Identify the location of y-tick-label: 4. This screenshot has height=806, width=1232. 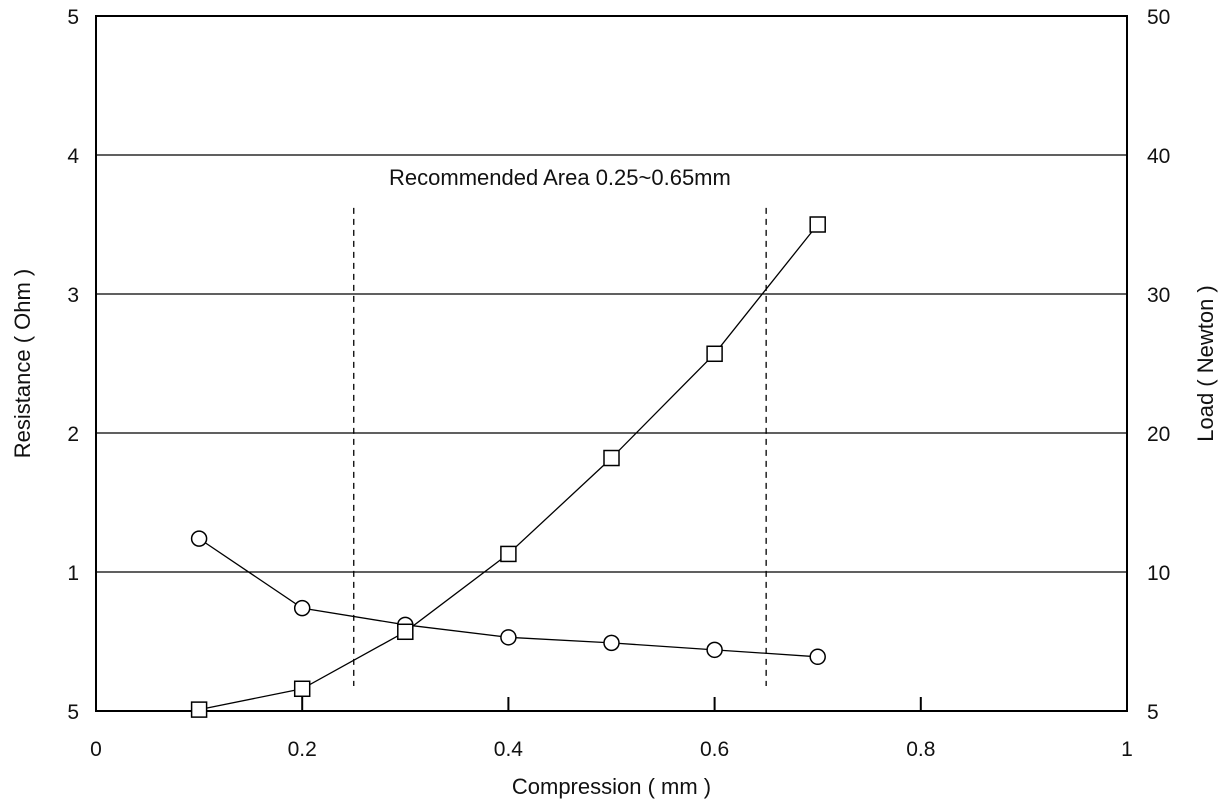
(73, 156).